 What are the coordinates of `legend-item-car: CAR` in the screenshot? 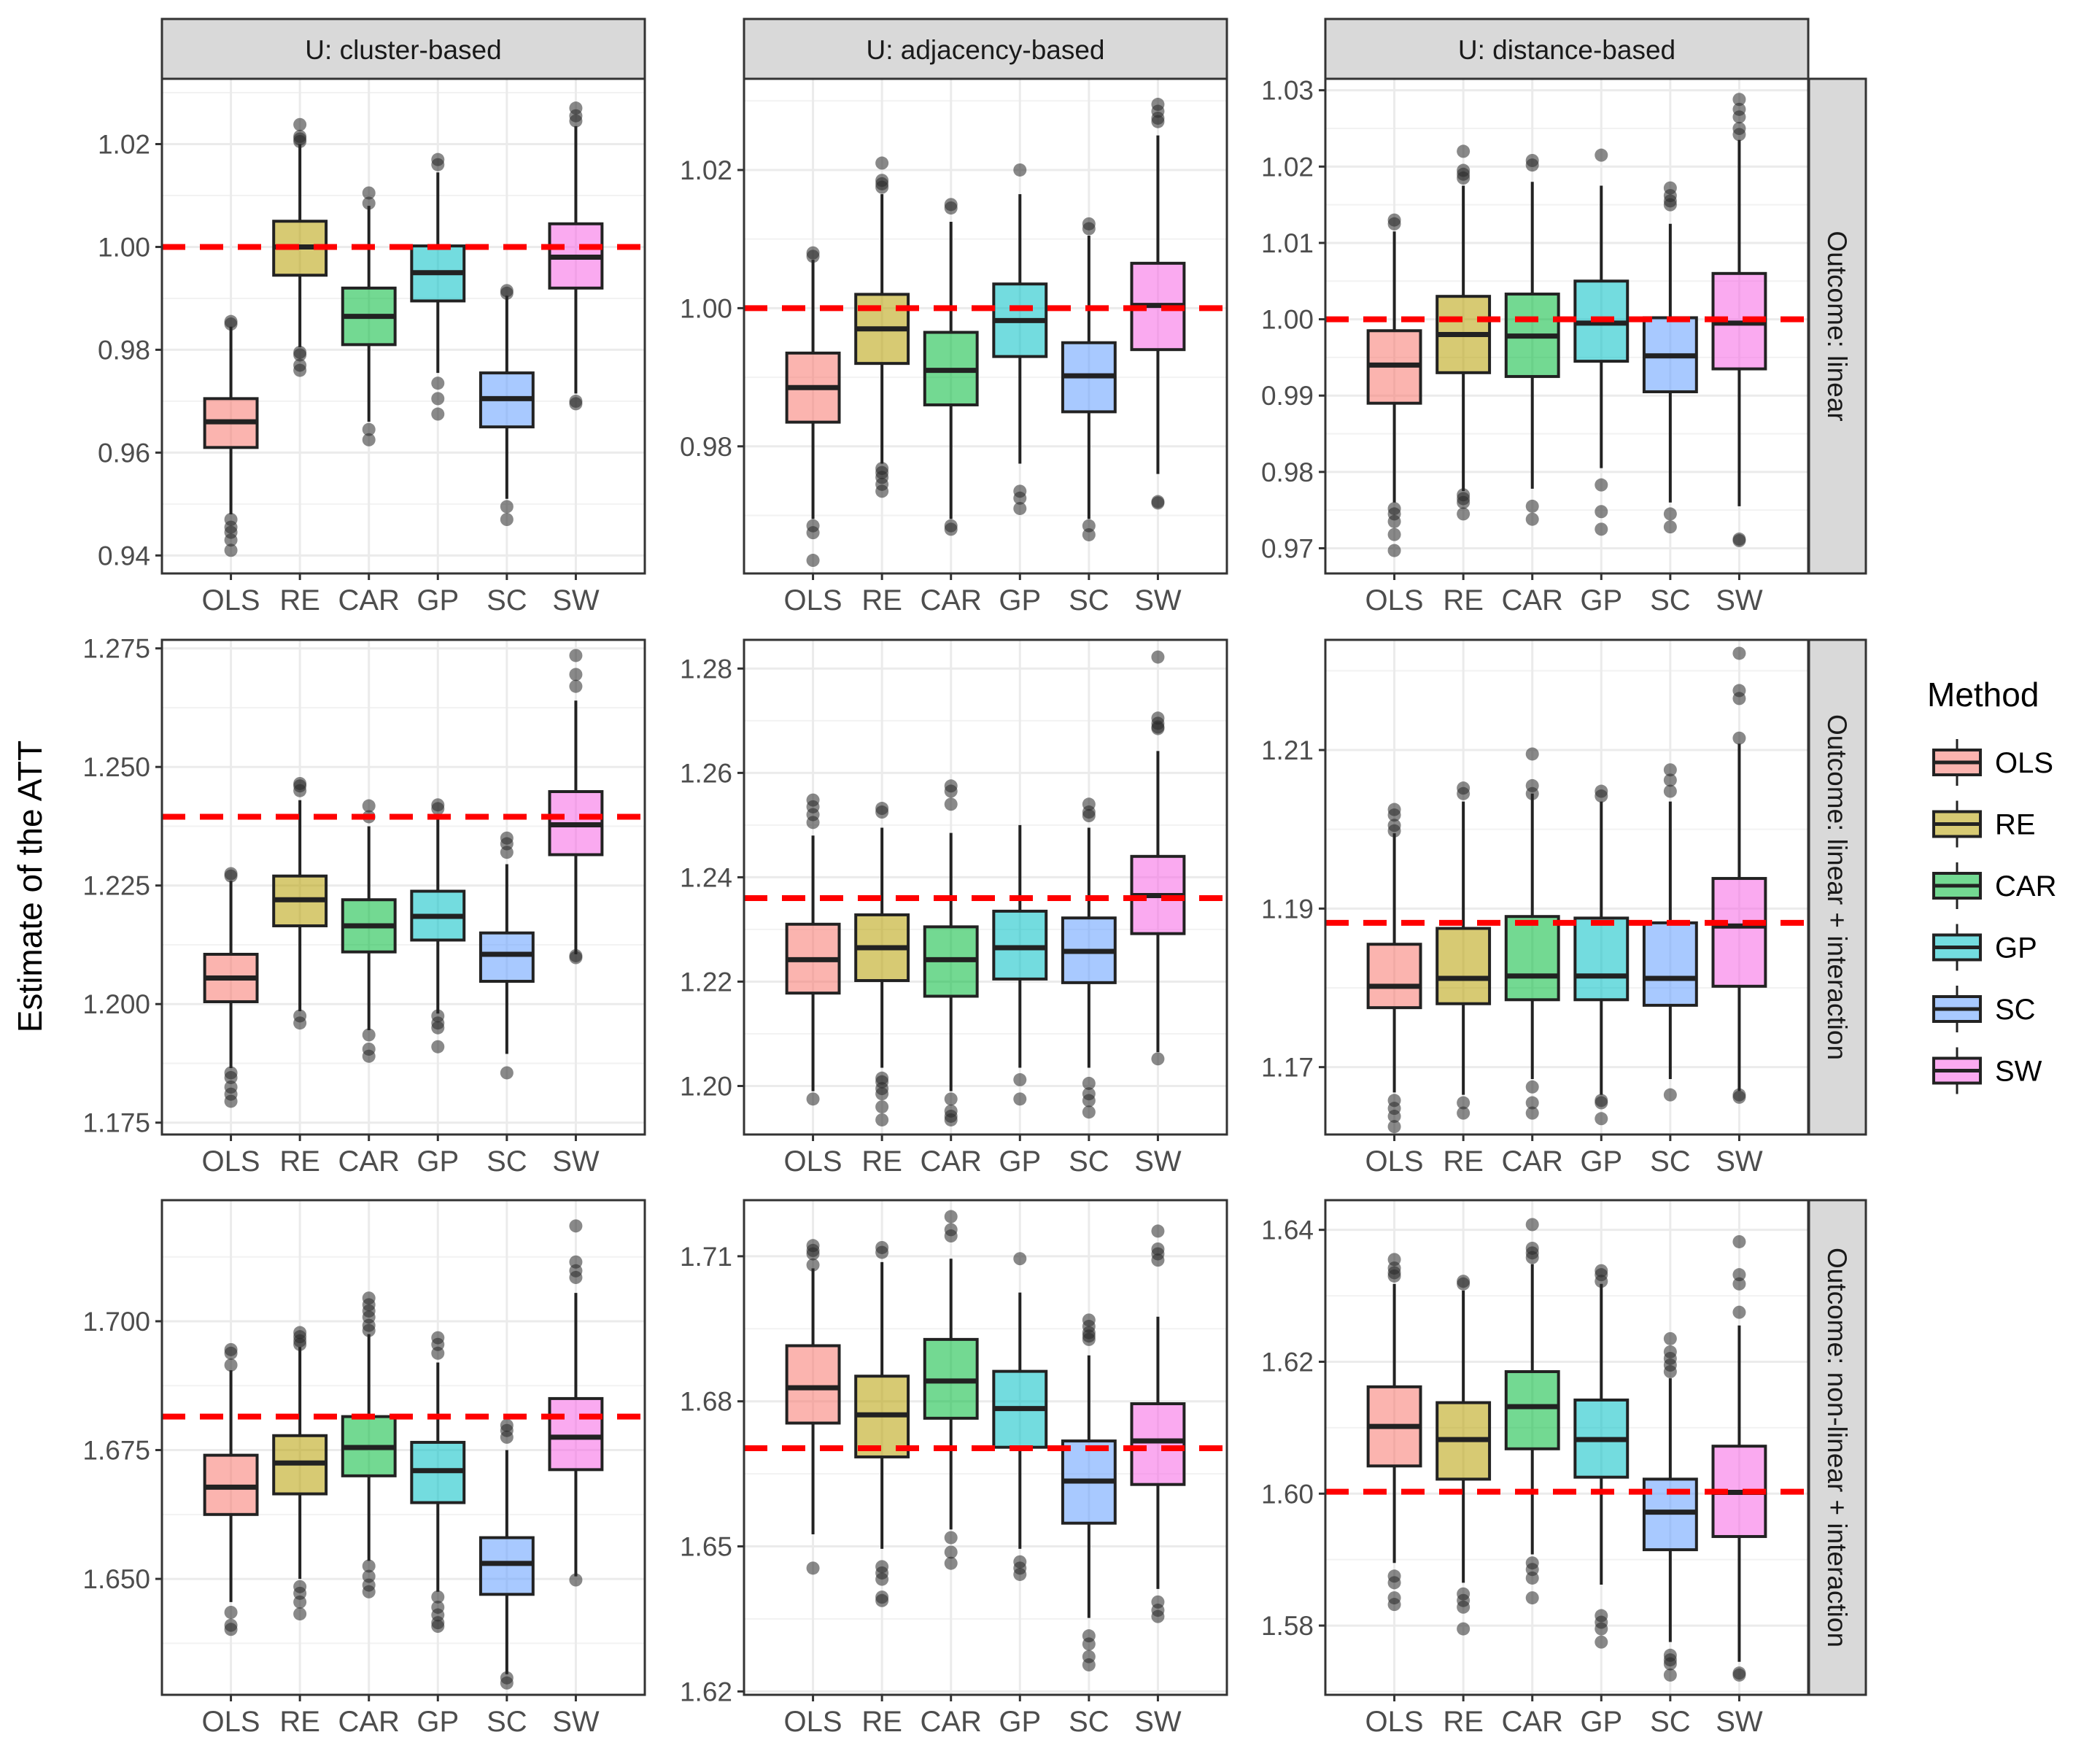 It's located at (1994, 885).